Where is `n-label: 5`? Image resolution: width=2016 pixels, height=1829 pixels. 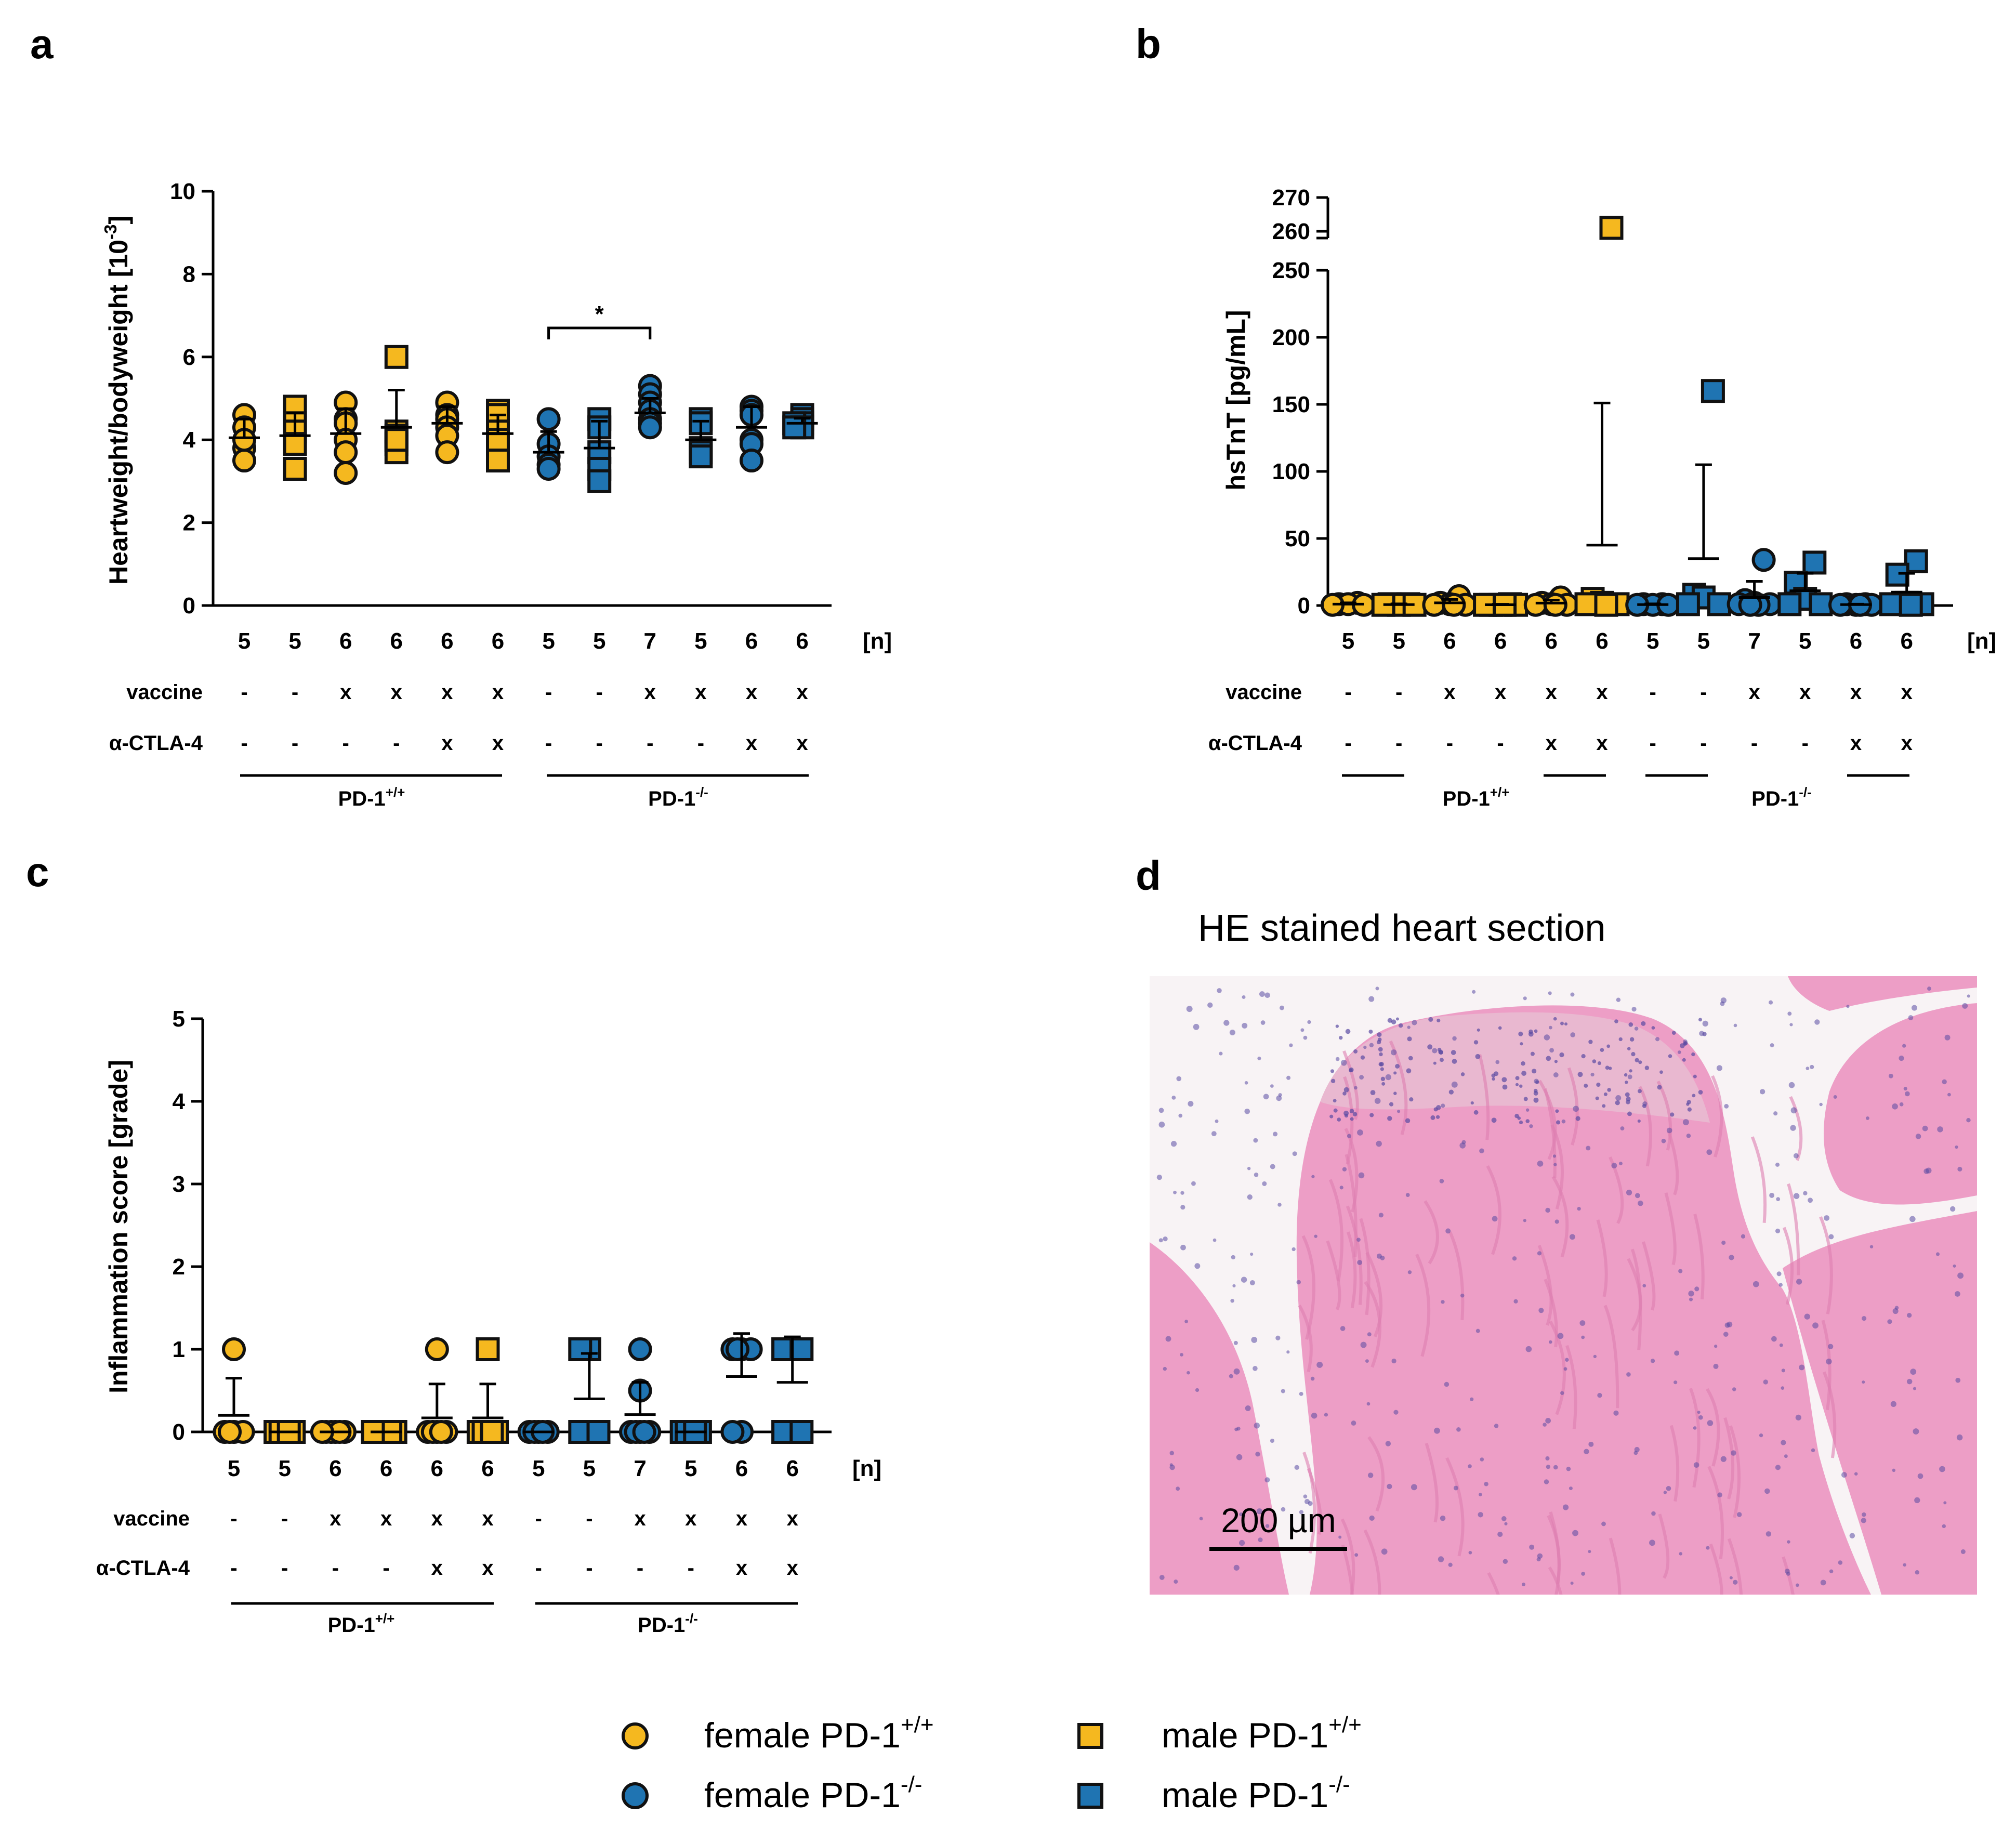
n-label: 5 is located at coordinates (1398, 641).